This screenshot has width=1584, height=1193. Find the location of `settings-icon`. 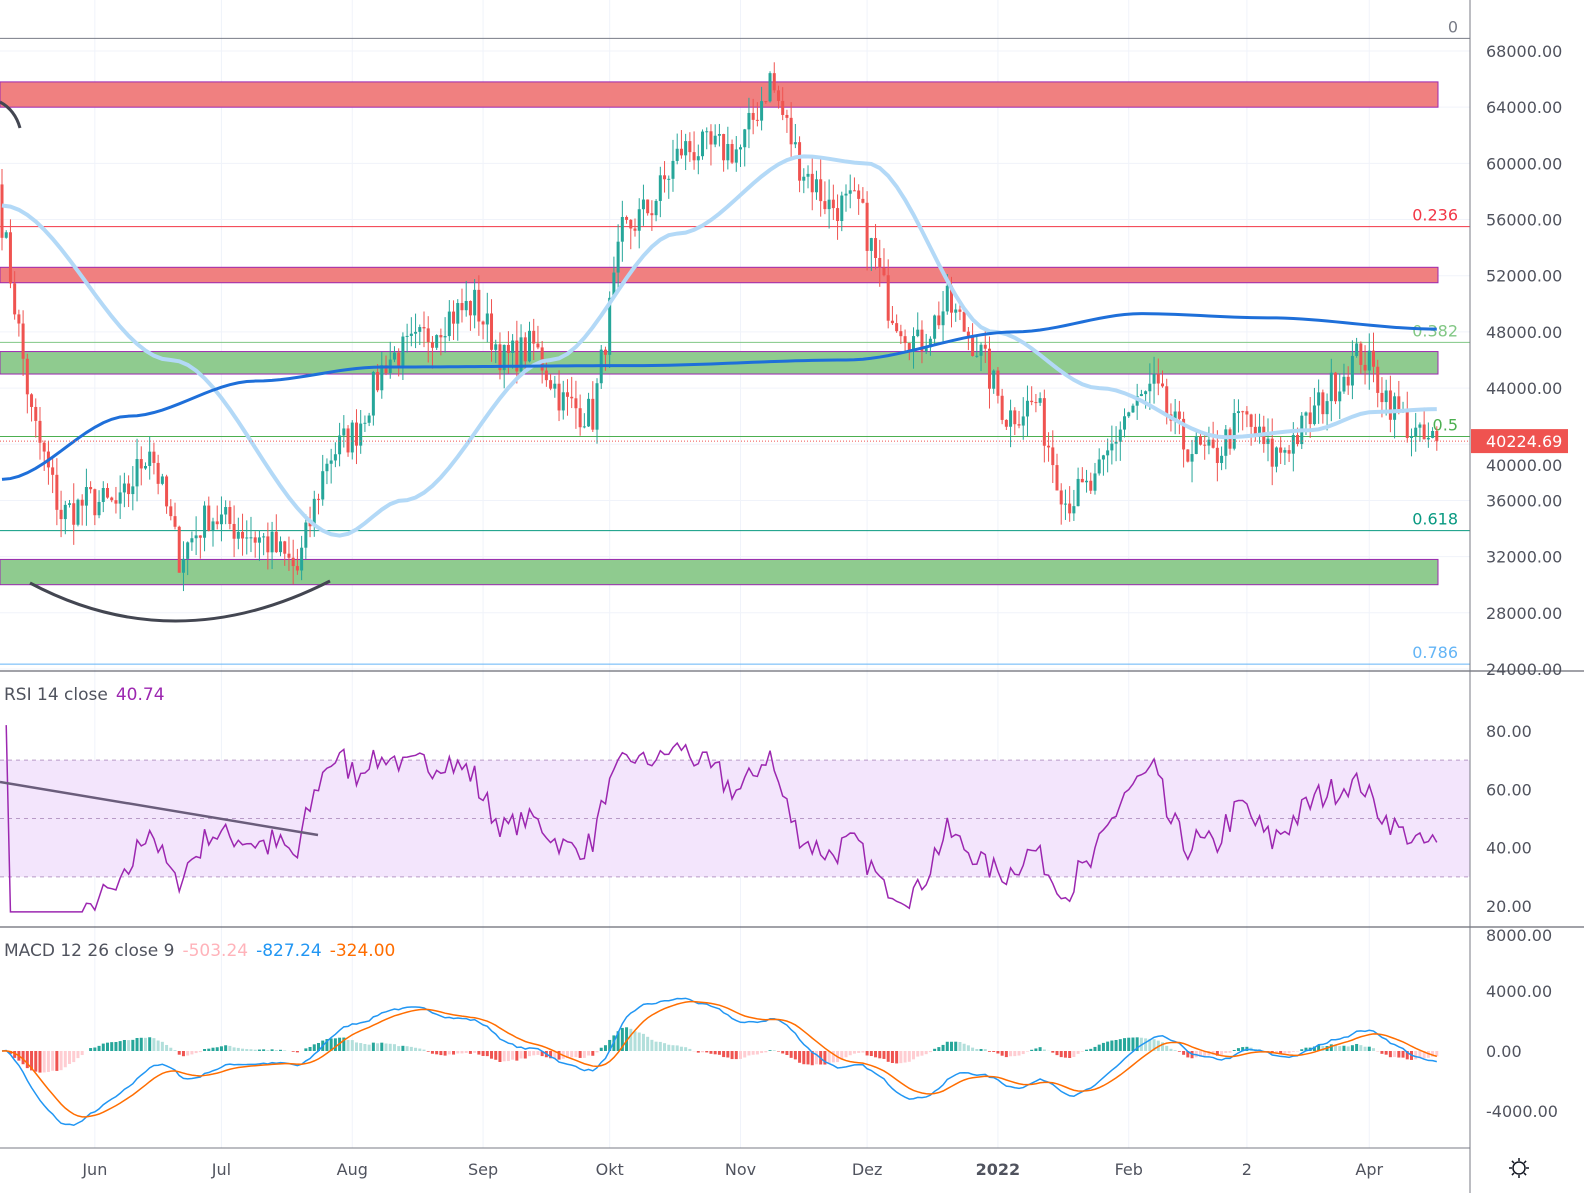

settings-icon is located at coordinates (1519, 1168).